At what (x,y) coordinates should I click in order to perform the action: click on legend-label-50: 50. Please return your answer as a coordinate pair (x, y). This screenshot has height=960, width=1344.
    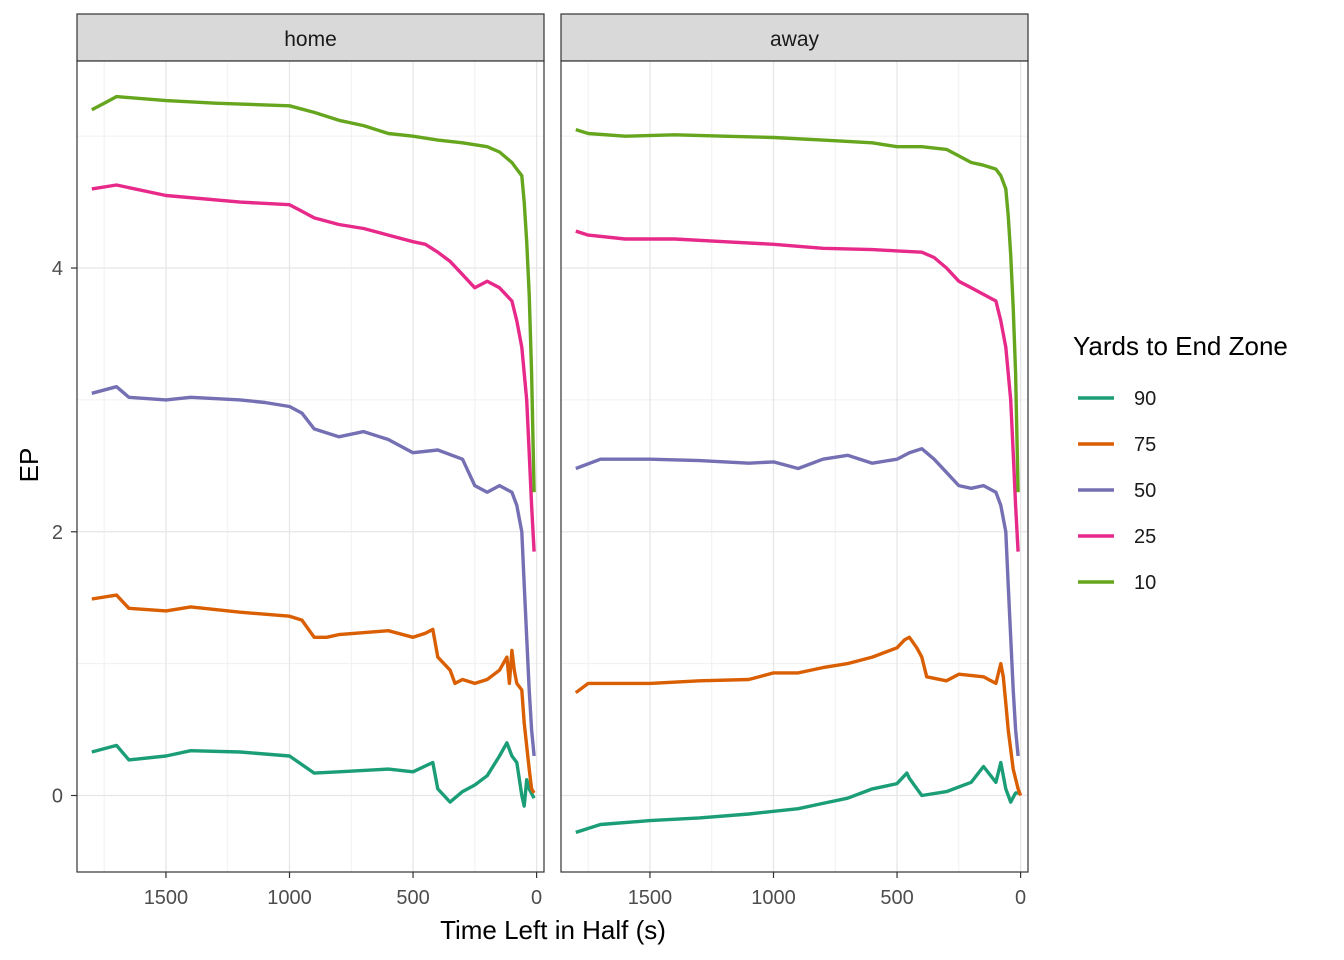
    Looking at the image, I should click on (1145, 491).